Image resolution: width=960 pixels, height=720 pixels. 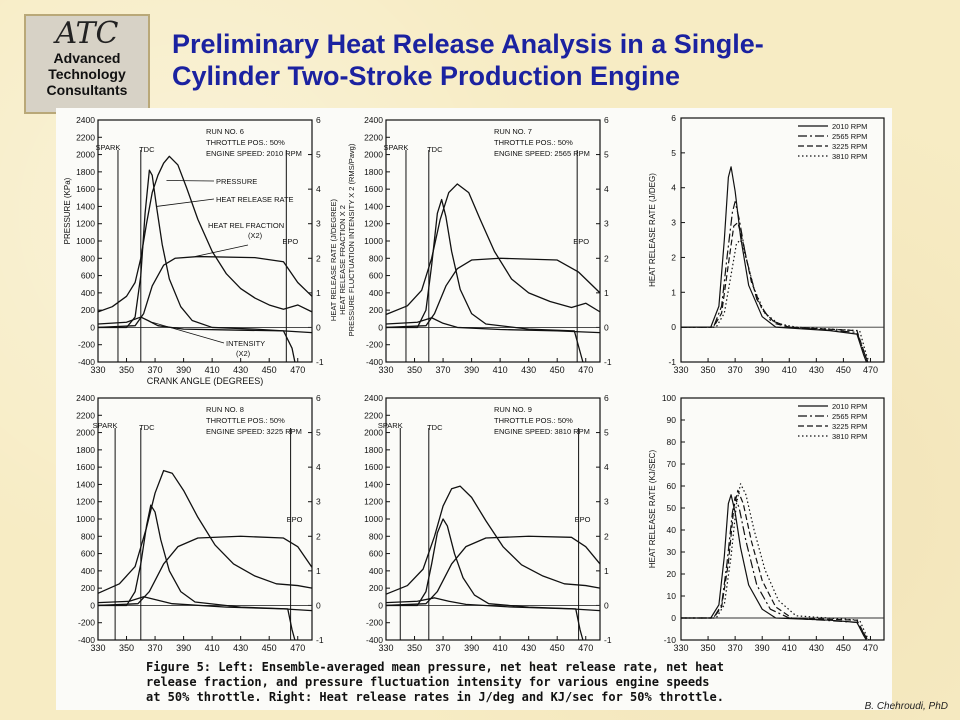 I want to click on series-3225-rpm, so click(x=775, y=565).